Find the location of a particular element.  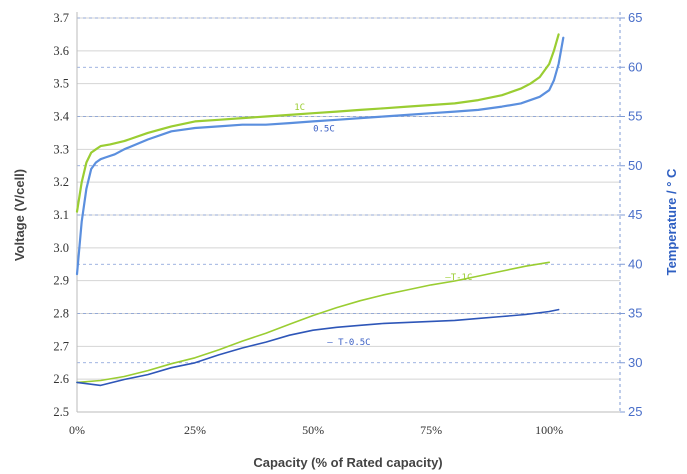

y-tick-label: 3.4 is located at coordinates (61, 117).